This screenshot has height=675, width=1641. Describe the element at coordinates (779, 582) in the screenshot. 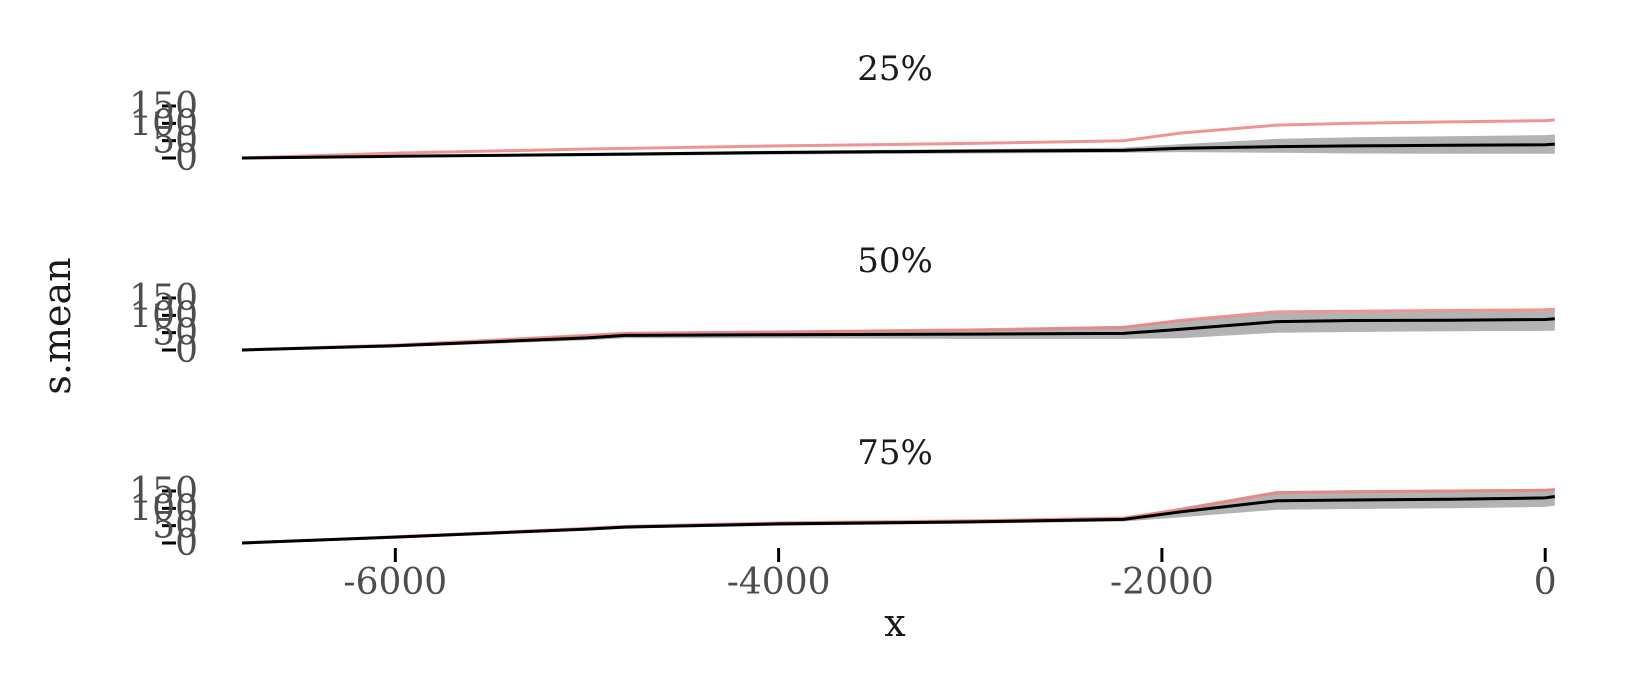

I see `x-tick-label: -4000` at that location.